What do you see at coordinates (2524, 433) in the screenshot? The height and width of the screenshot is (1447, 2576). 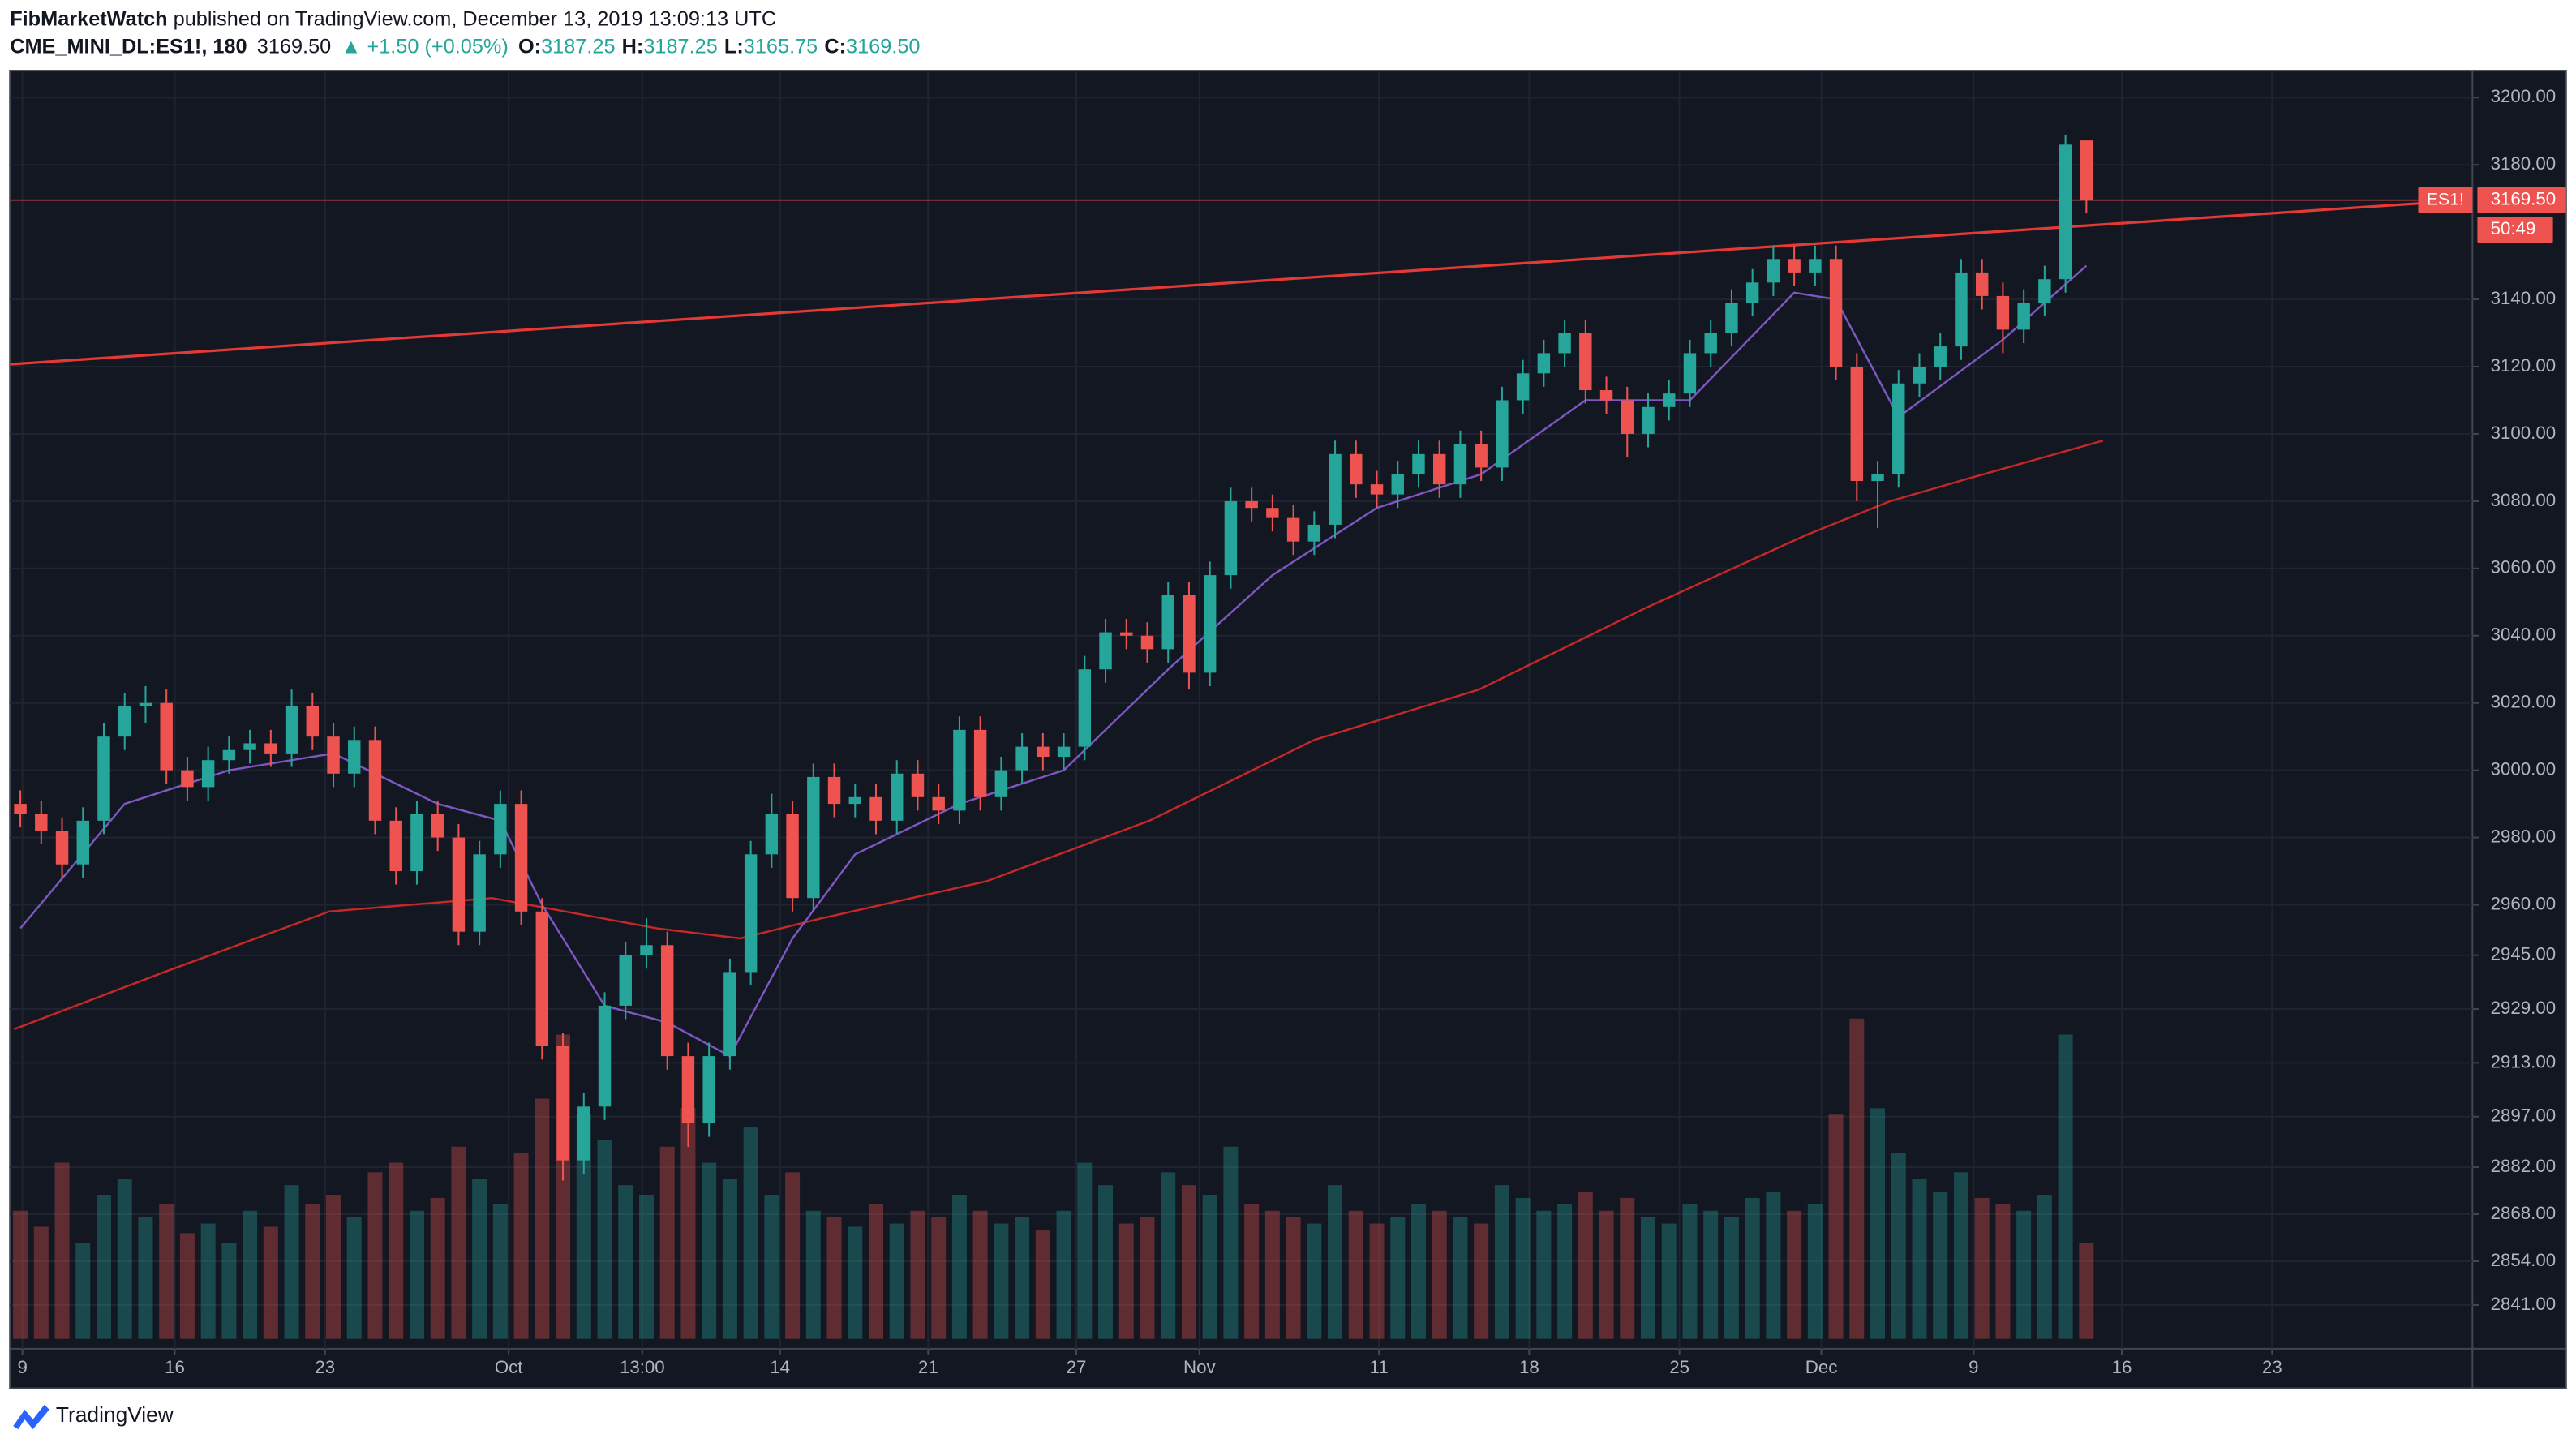 I see `y-tick-label: 3100.00` at bounding box center [2524, 433].